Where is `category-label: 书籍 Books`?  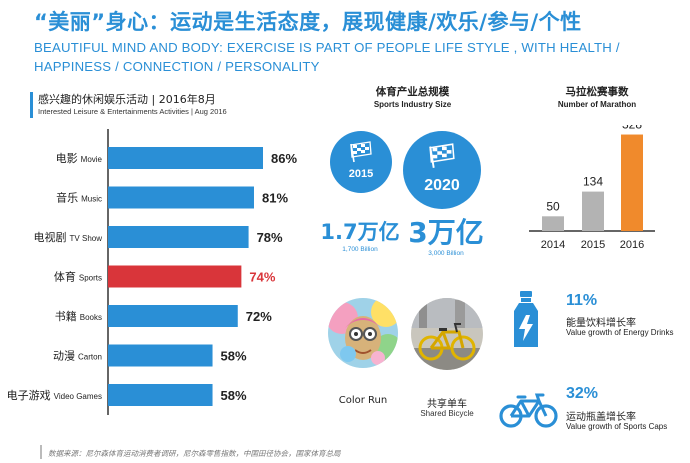 category-label: 书籍 Books is located at coordinates (78, 316).